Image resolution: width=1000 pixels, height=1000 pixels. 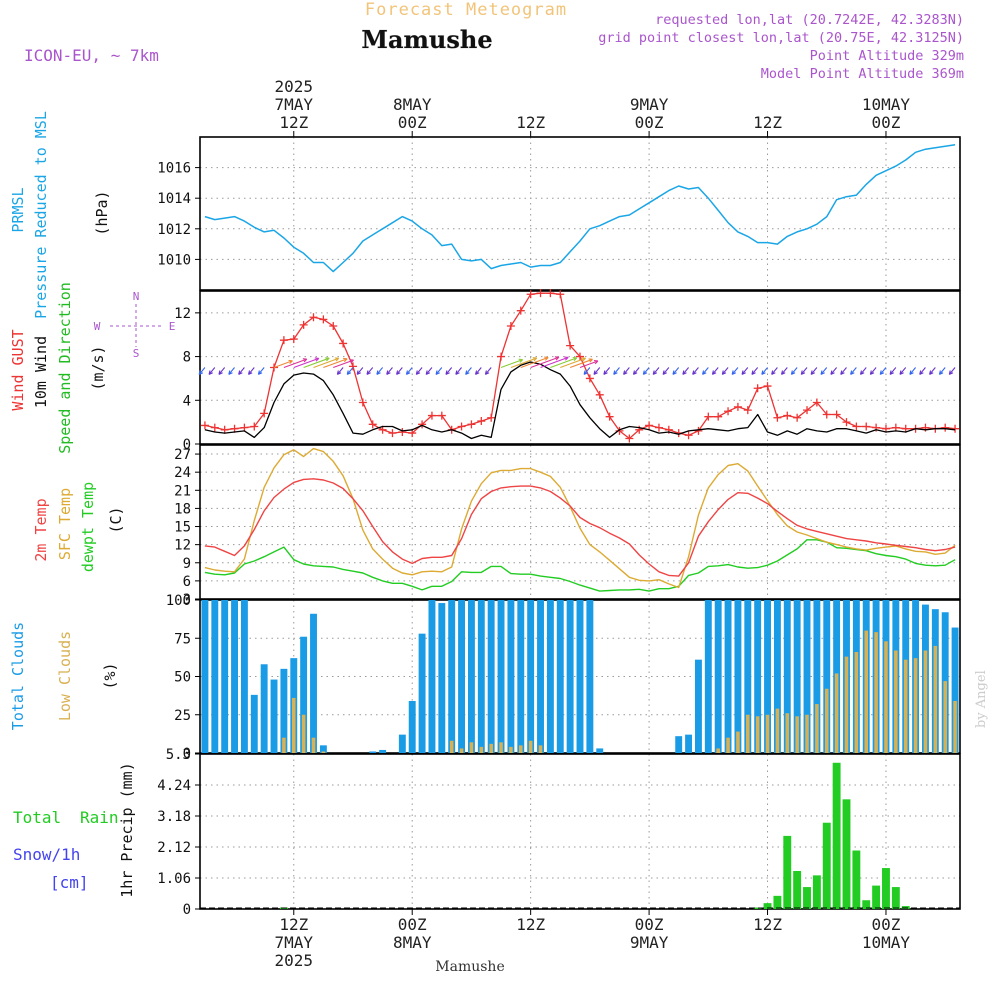 What do you see at coordinates (172, 326) in the screenshot?
I see `compass-e: E` at bounding box center [172, 326].